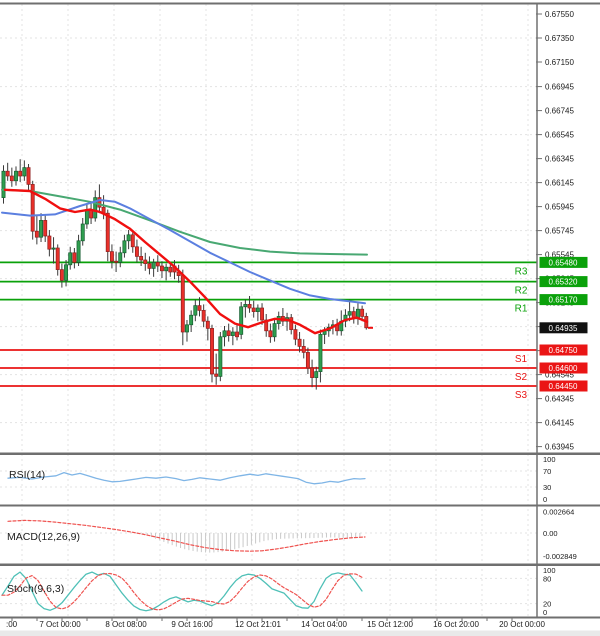 The width and height of the screenshot is (600, 636). Describe the element at coordinates (563, 386) in the screenshot. I see `svg-text: 0.64450` at that location.